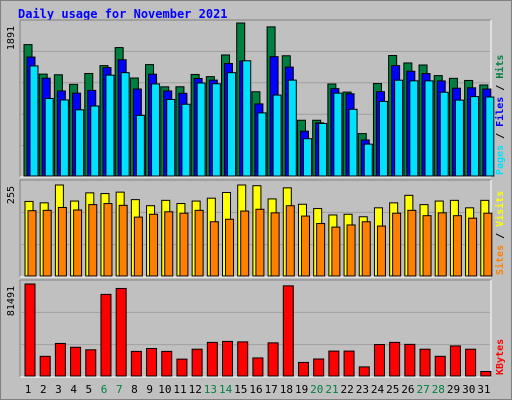 This screenshot has height=400, width=512. Describe the element at coordinates (500, 260) in the screenshot. I see `label-sites: Sites` at that location.